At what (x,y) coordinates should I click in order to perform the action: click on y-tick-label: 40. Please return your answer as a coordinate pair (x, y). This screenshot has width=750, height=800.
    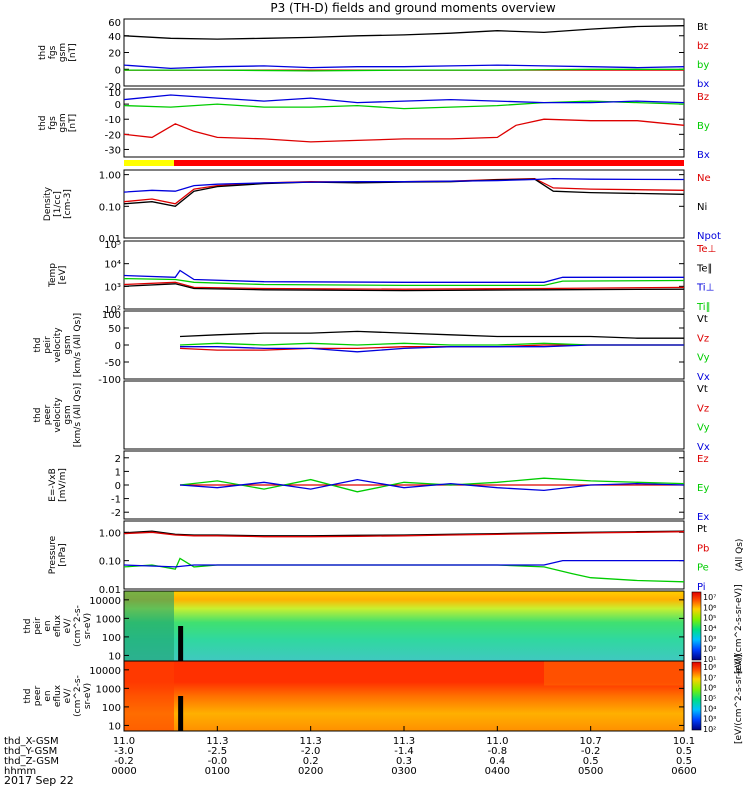
    Looking at the image, I should click on (114, 37).